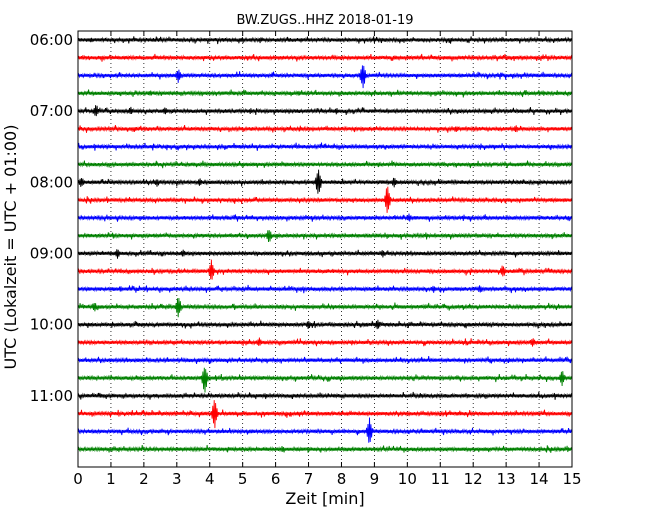 The height and width of the screenshot is (520, 650). What do you see at coordinates (407, 479) in the screenshot?
I see `x-tick-label: 10` at bounding box center [407, 479].